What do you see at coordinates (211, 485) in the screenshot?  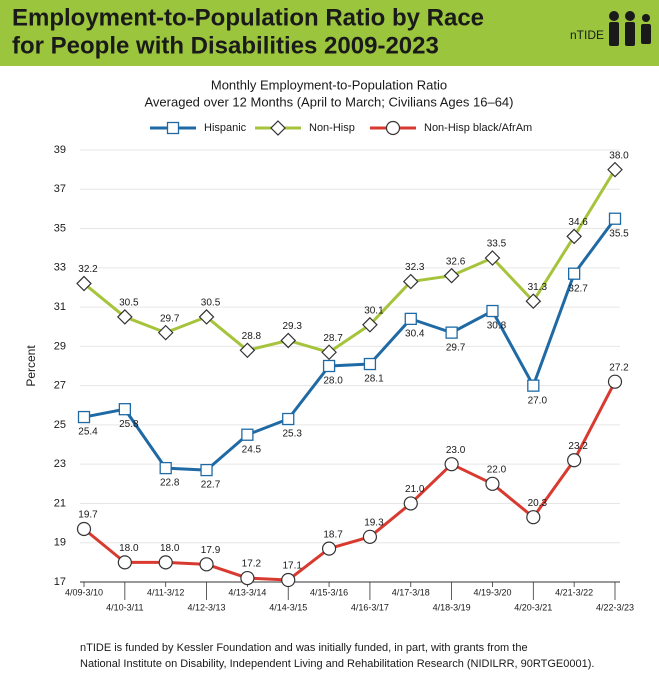 I see `data-label: 22.7` at bounding box center [211, 485].